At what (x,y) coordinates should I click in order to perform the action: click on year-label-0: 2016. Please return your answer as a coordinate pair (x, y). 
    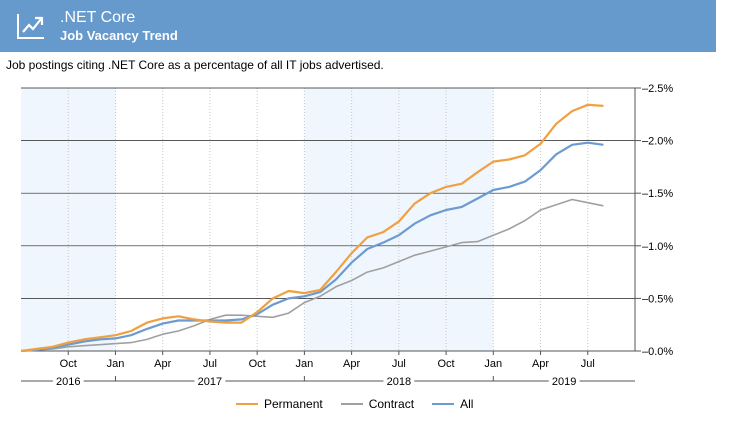
    Looking at the image, I should click on (68, 382).